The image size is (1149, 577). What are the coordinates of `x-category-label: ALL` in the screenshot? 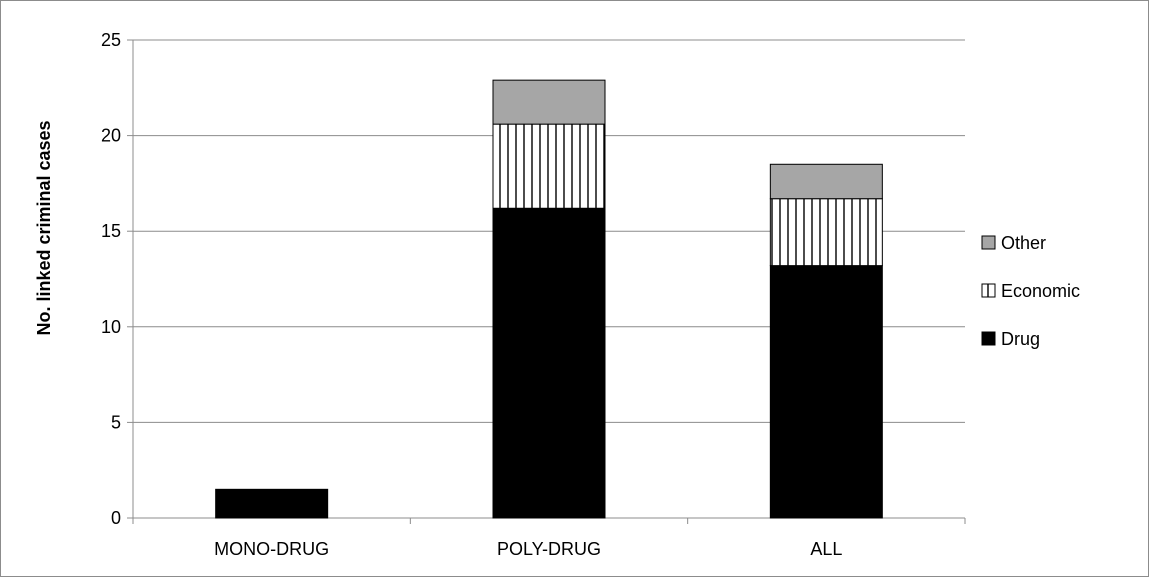 It's located at (826, 549).